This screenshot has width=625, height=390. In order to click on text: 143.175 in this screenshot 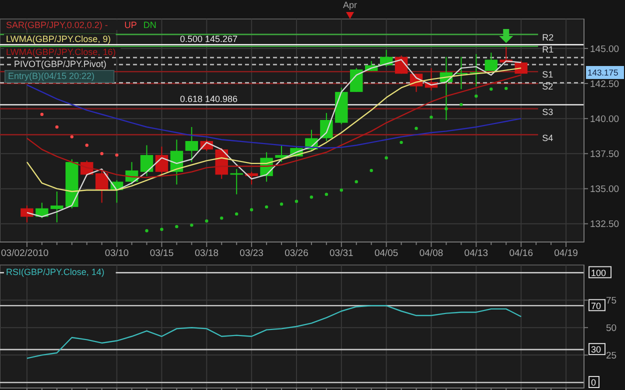, I will do `click(603, 72)`.